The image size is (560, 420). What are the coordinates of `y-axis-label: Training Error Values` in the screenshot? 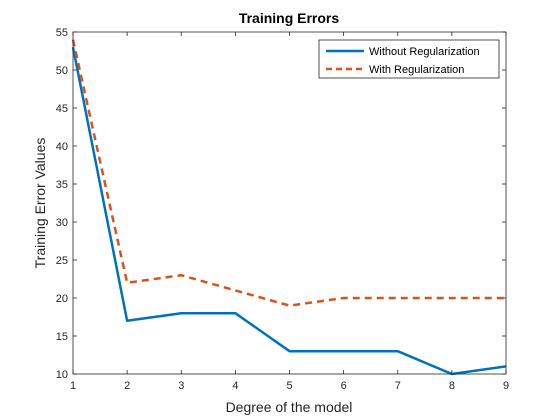 It's located at (40, 203).